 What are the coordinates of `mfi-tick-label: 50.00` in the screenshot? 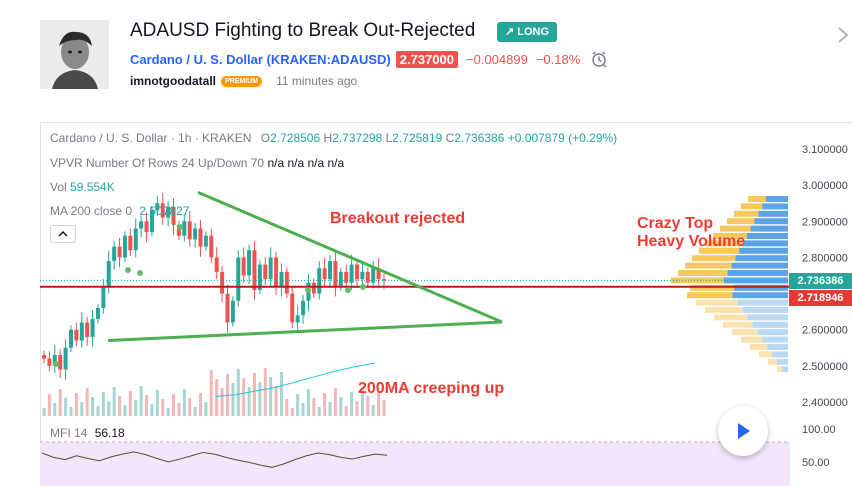 It's located at (816, 463).